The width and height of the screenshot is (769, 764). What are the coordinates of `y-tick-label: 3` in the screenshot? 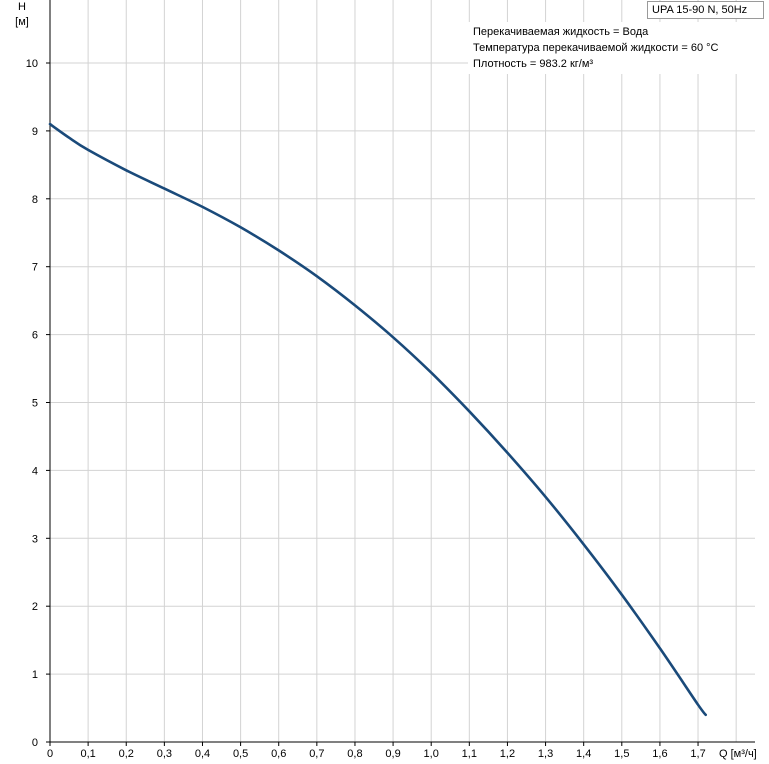 It's located at (35, 539).